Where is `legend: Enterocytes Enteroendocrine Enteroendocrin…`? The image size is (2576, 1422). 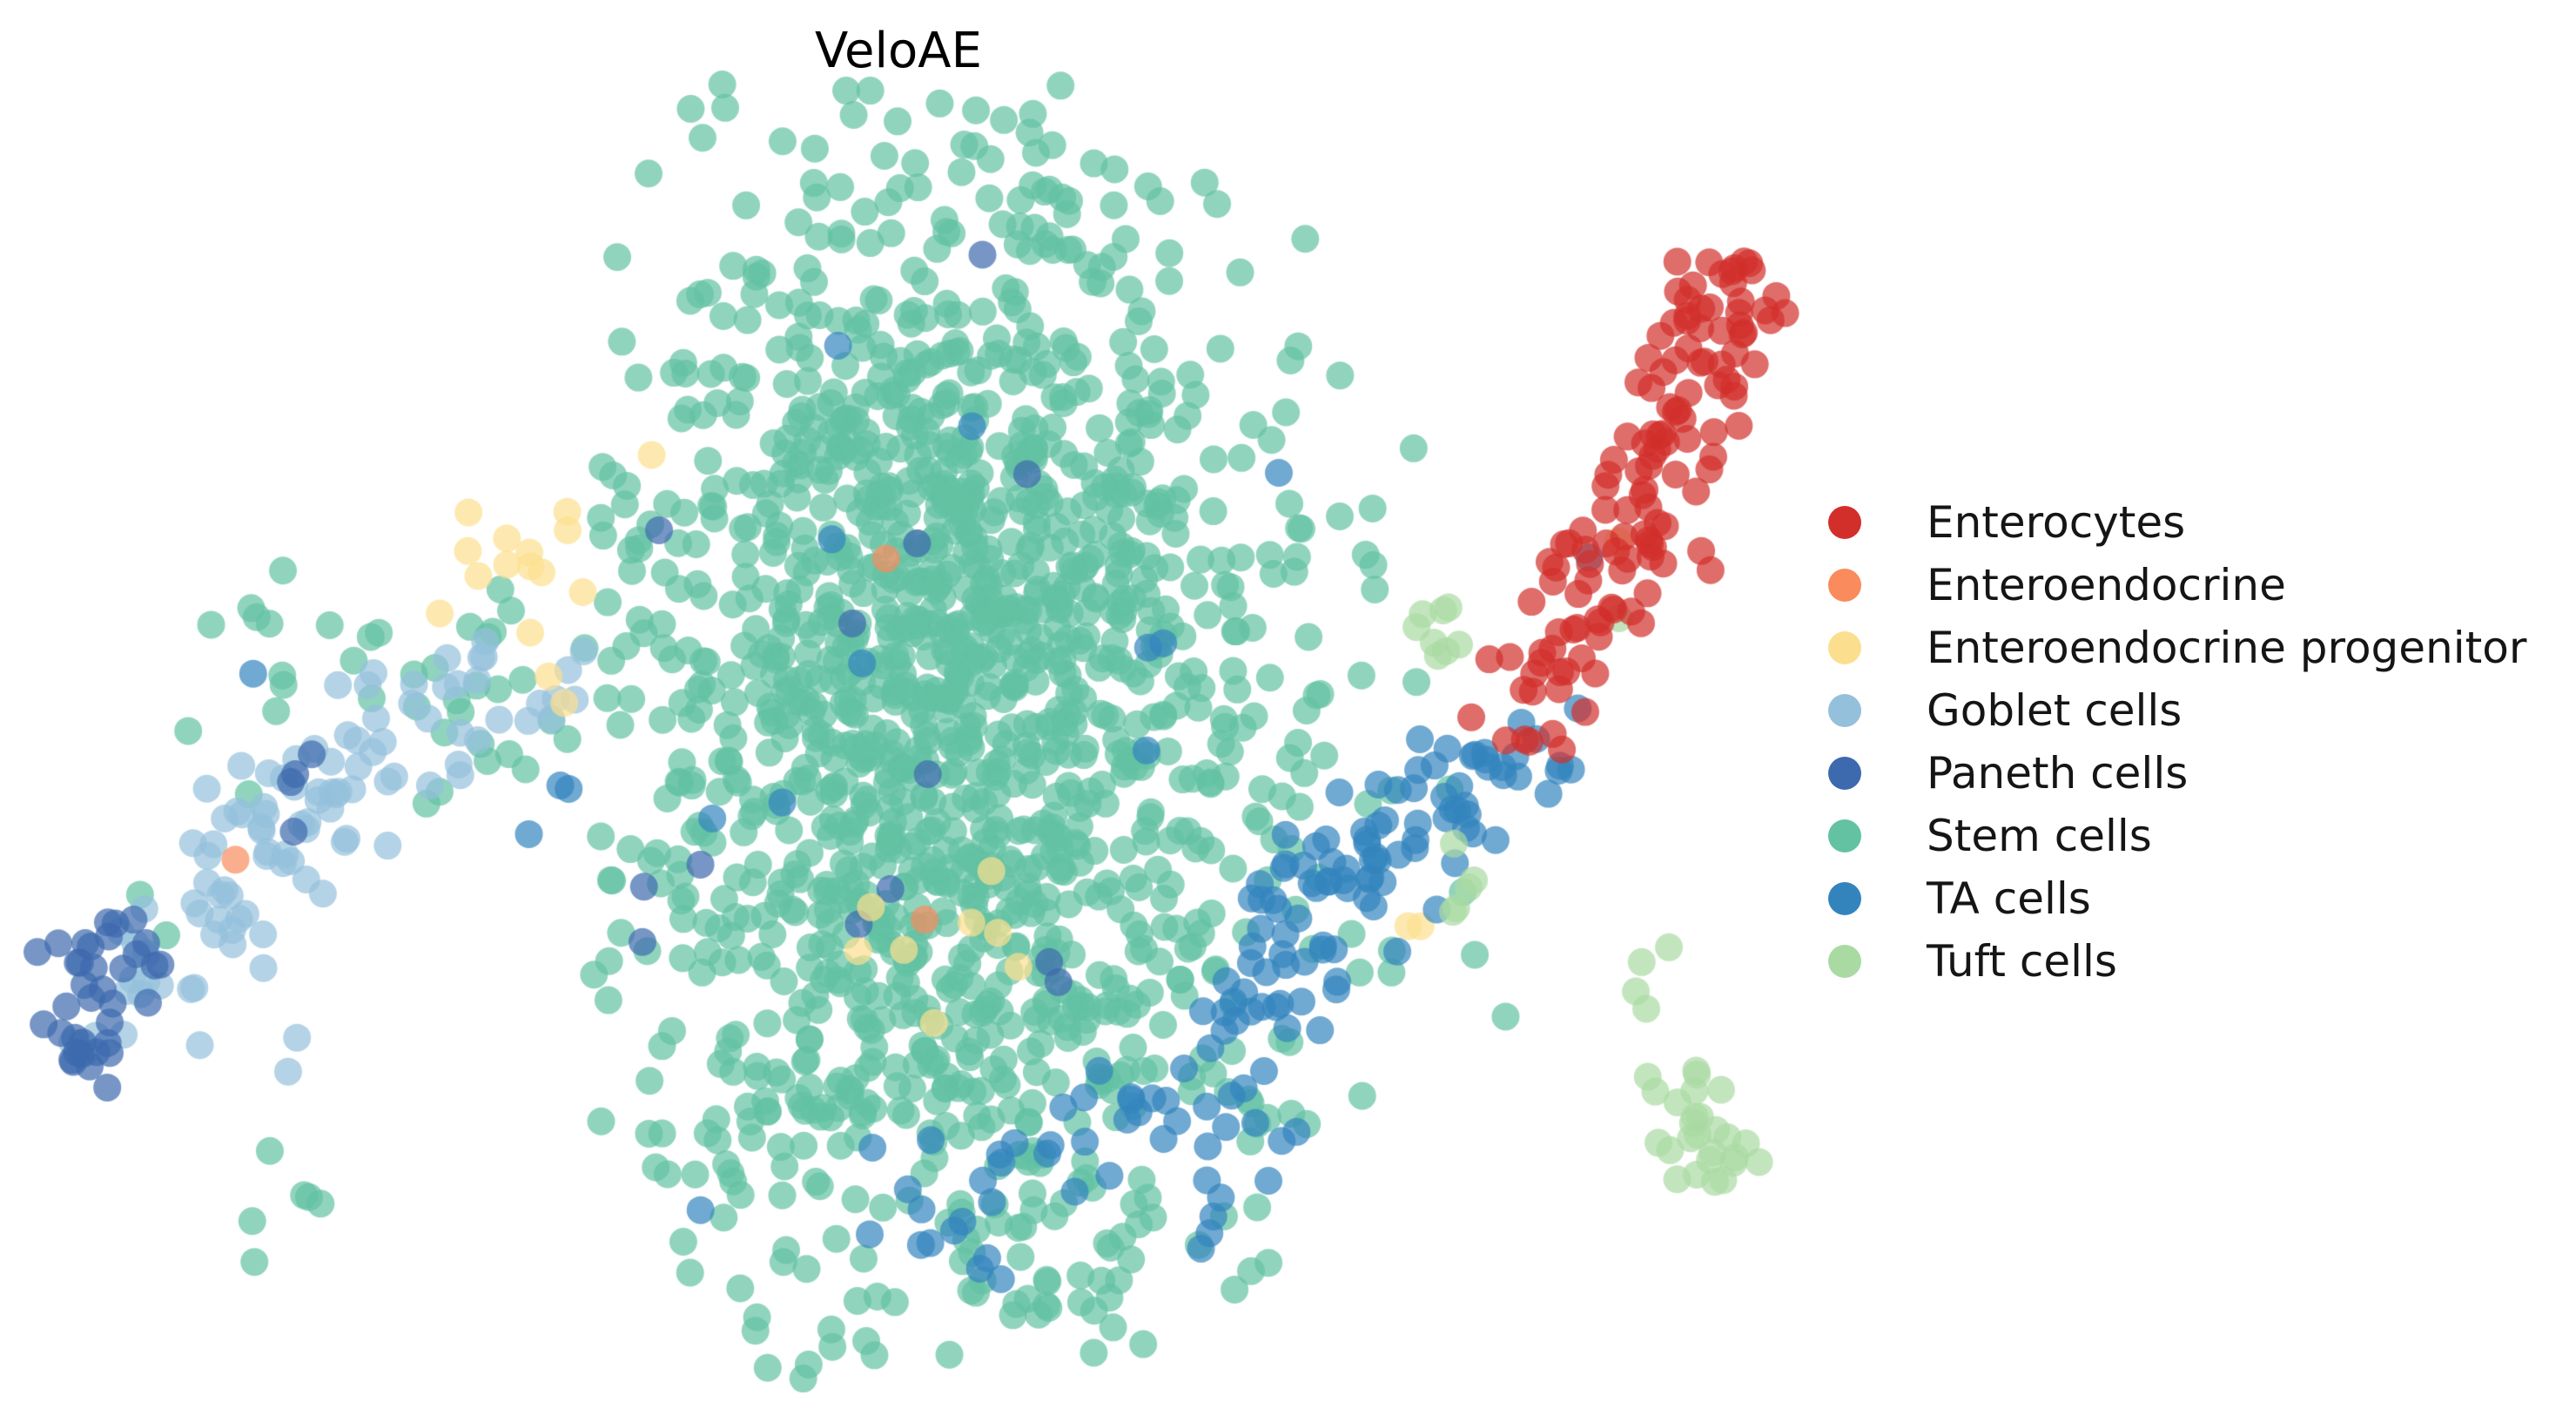 legend: Enterocytes Enteroendocrine Enteroendocrin… is located at coordinates (2177, 742).